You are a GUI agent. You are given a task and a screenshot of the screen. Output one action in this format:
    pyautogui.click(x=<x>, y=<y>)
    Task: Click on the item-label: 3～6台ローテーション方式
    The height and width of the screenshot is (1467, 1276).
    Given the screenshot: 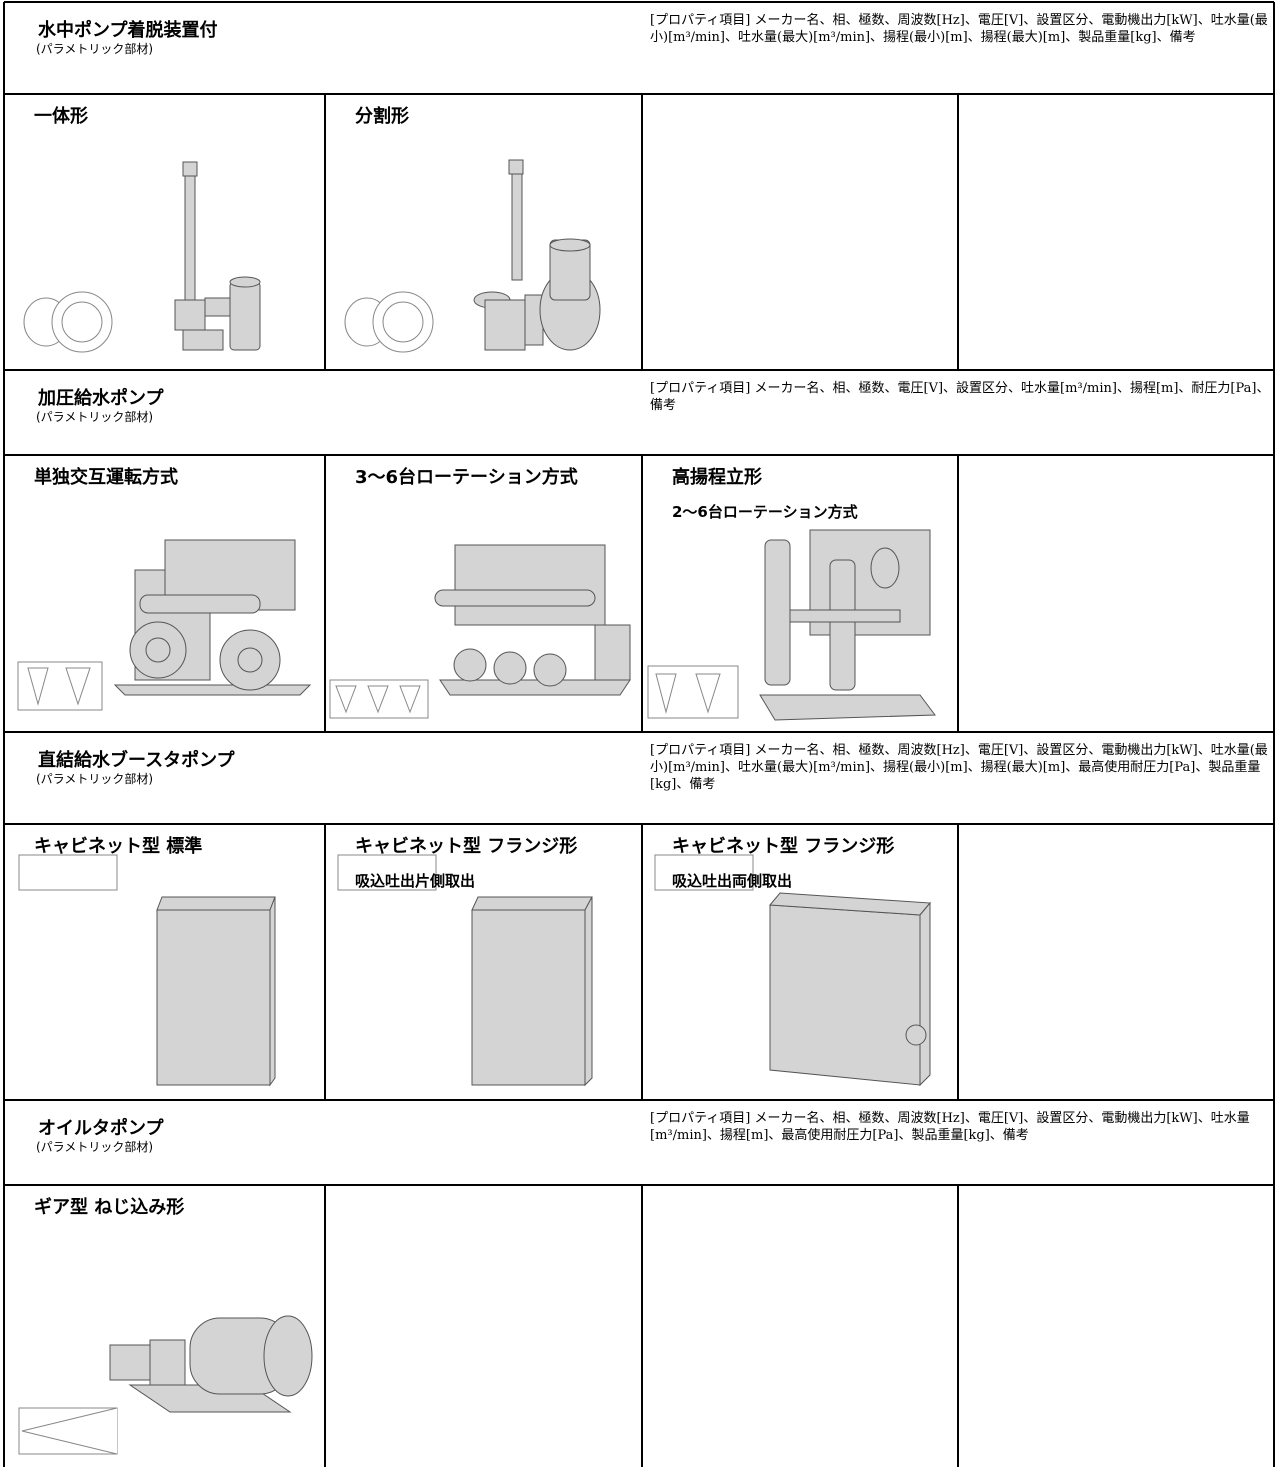 What is the action you would take?
    pyautogui.click(x=466, y=477)
    